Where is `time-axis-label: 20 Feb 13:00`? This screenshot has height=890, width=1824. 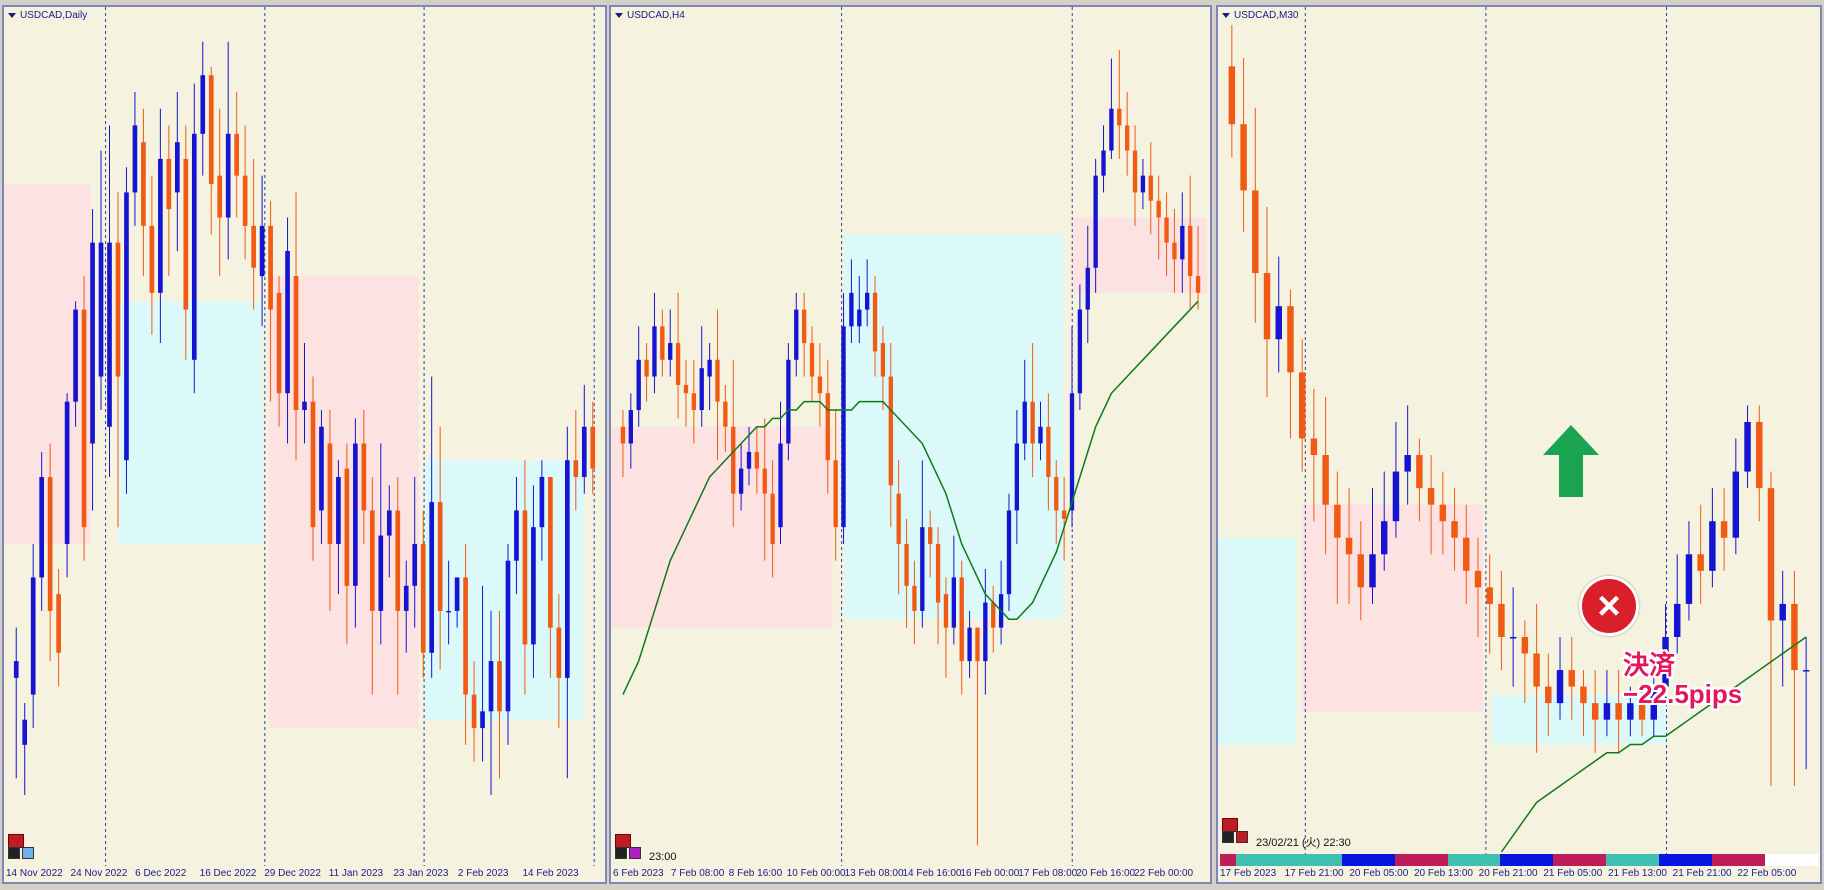 time-axis-label: 20 Feb 13:00 is located at coordinates (1443, 873).